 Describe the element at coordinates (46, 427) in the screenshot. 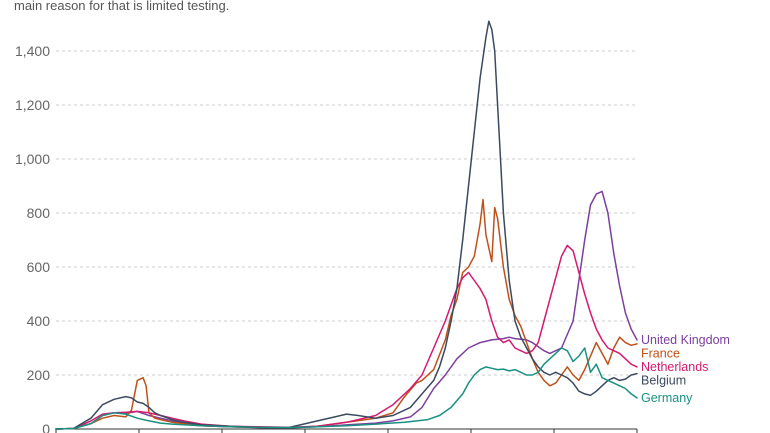

I see `y-tick-label: 0` at that location.